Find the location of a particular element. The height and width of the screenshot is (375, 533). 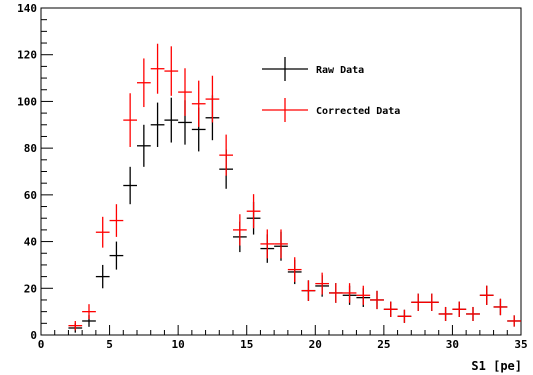

x-tick-label: 25 is located at coordinates (383, 344).